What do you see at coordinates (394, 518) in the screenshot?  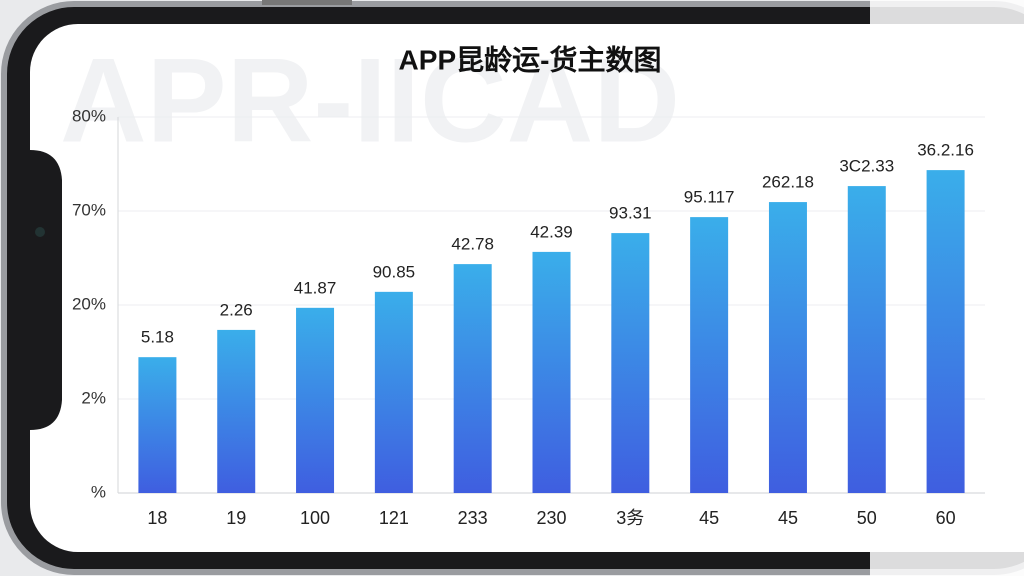 I see `x-tick-label: 121` at bounding box center [394, 518].